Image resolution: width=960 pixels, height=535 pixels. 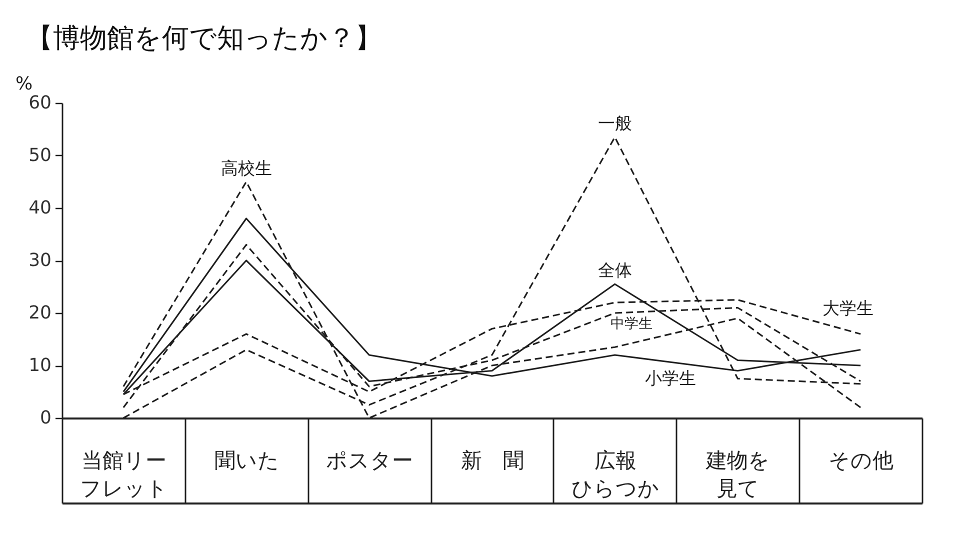 I want to click on y-axis-title: %, so click(x=24, y=84).